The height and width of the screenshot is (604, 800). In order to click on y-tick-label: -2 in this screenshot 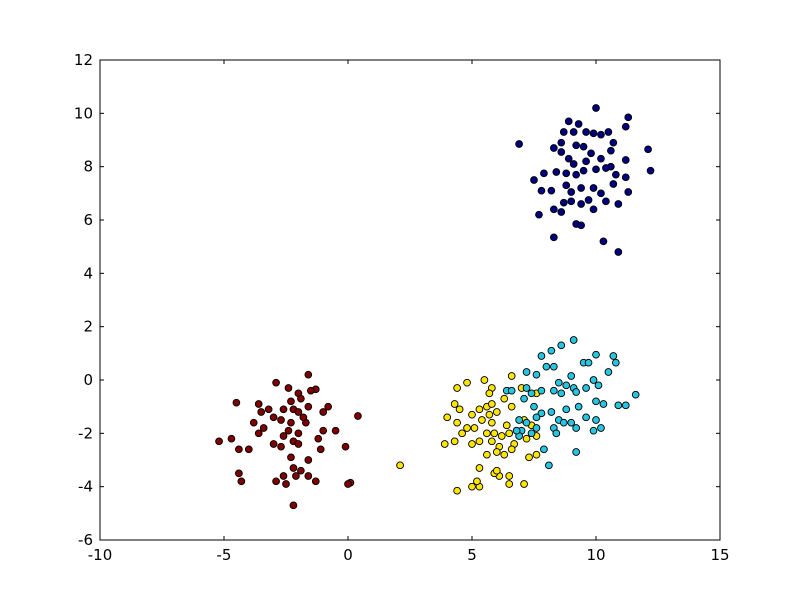, I will do `click(85, 433)`.